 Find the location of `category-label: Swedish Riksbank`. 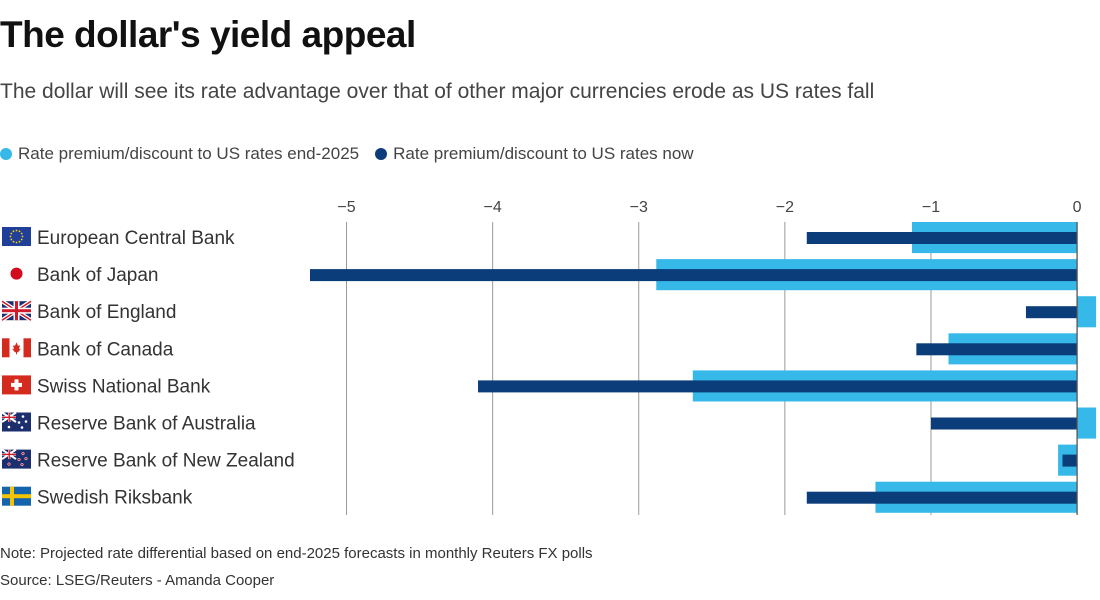

category-label: Swedish Riksbank is located at coordinates (115, 498).